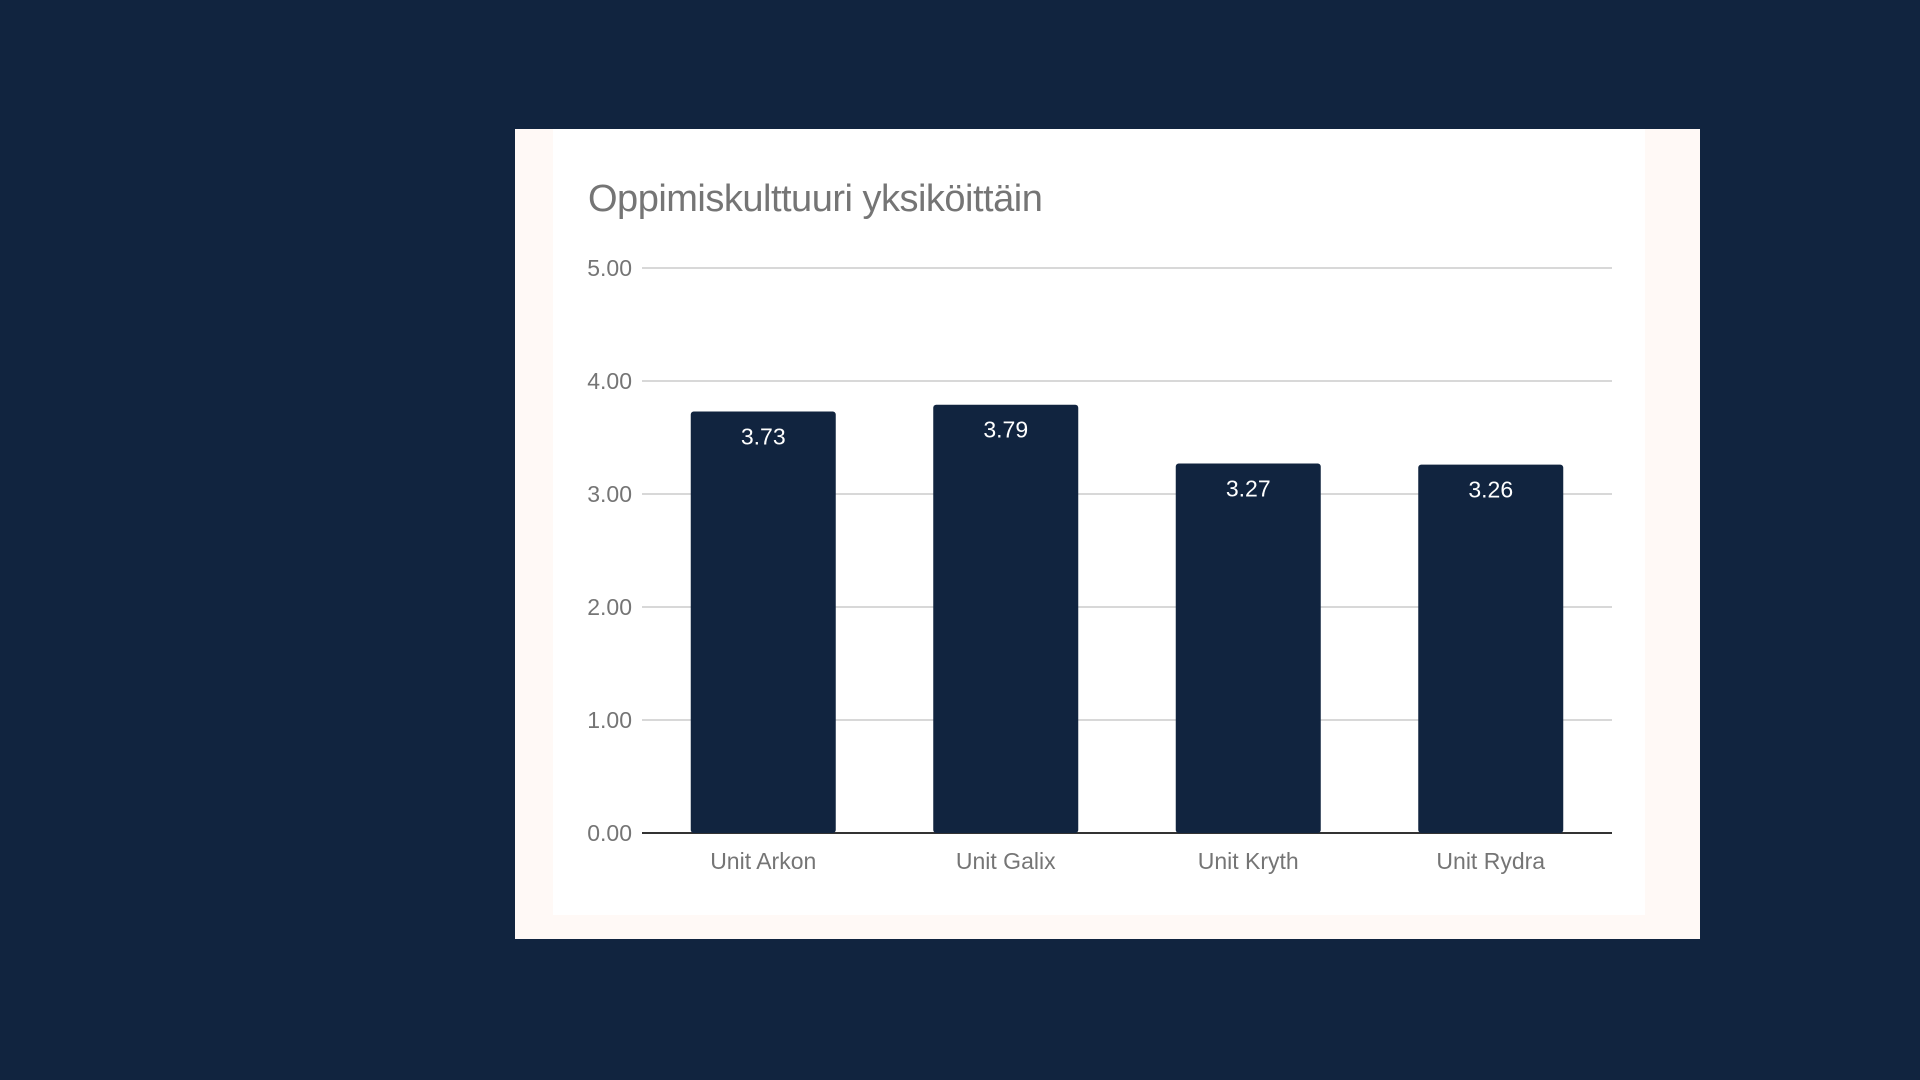 This screenshot has height=1080, width=1920. I want to click on y-tick-label: 2.00, so click(609, 607).